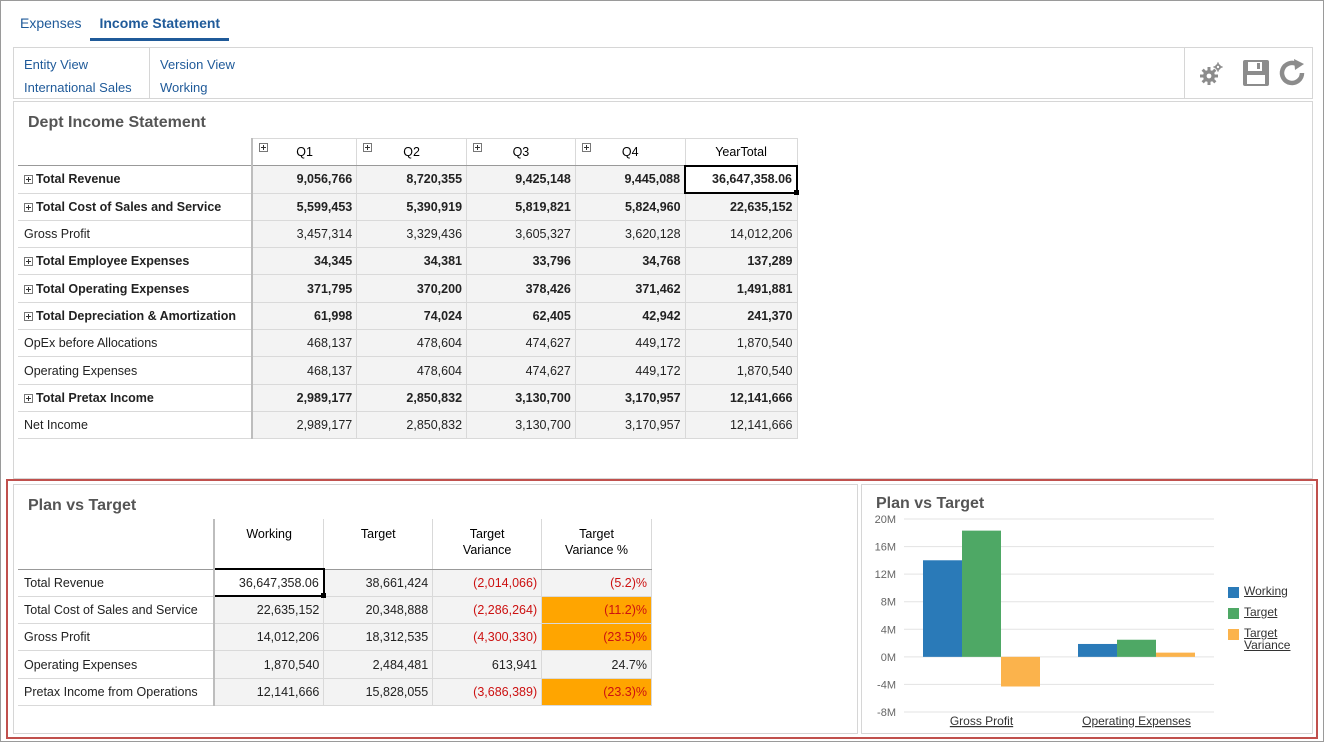 Image resolution: width=1324 pixels, height=742 pixels. Describe the element at coordinates (487, 610) in the screenshot. I see `data-cell: (2,286,264)` at that location.